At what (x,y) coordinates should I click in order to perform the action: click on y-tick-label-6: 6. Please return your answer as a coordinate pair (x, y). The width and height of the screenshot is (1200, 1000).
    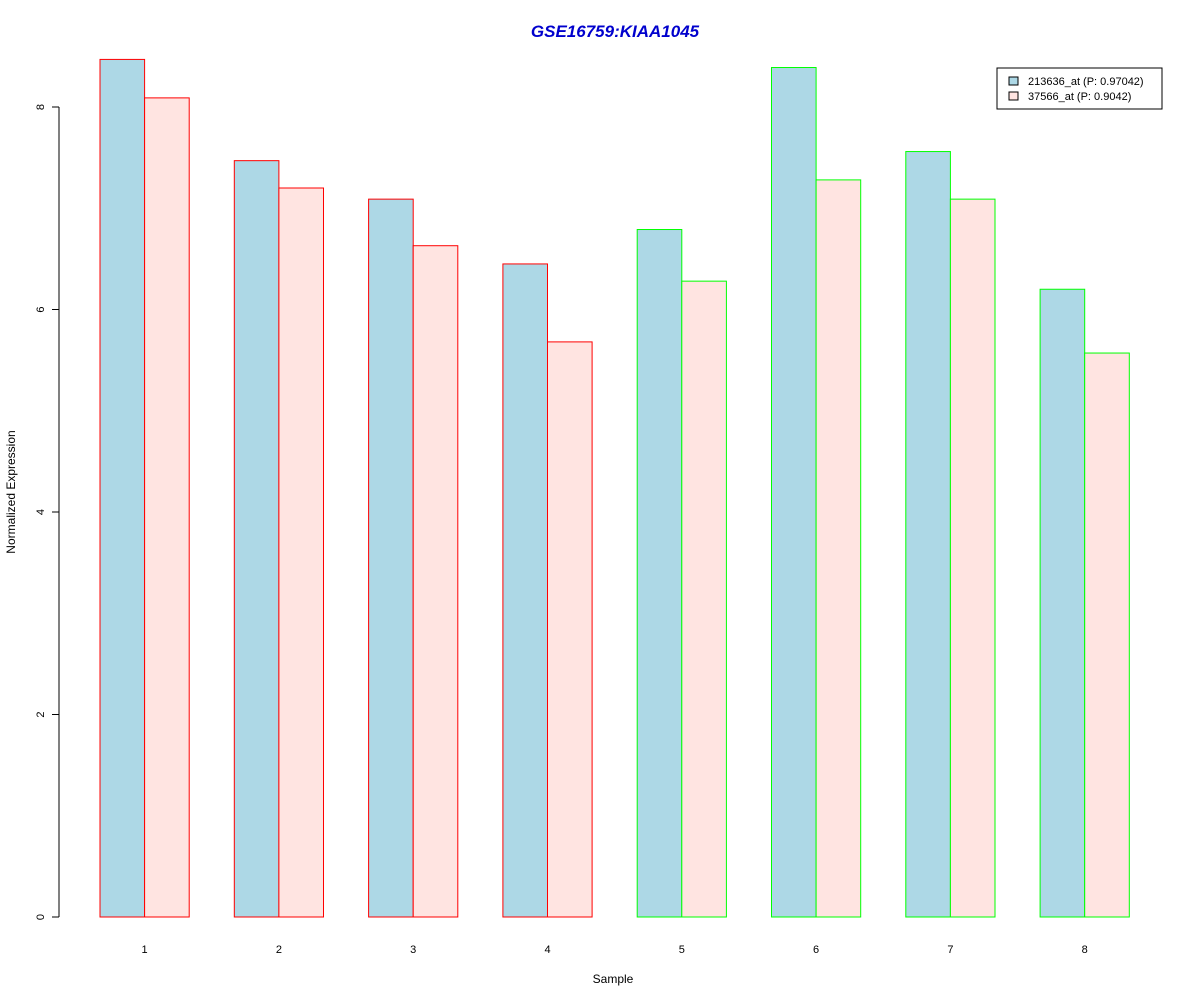
    Looking at the image, I should click on (41, 309).